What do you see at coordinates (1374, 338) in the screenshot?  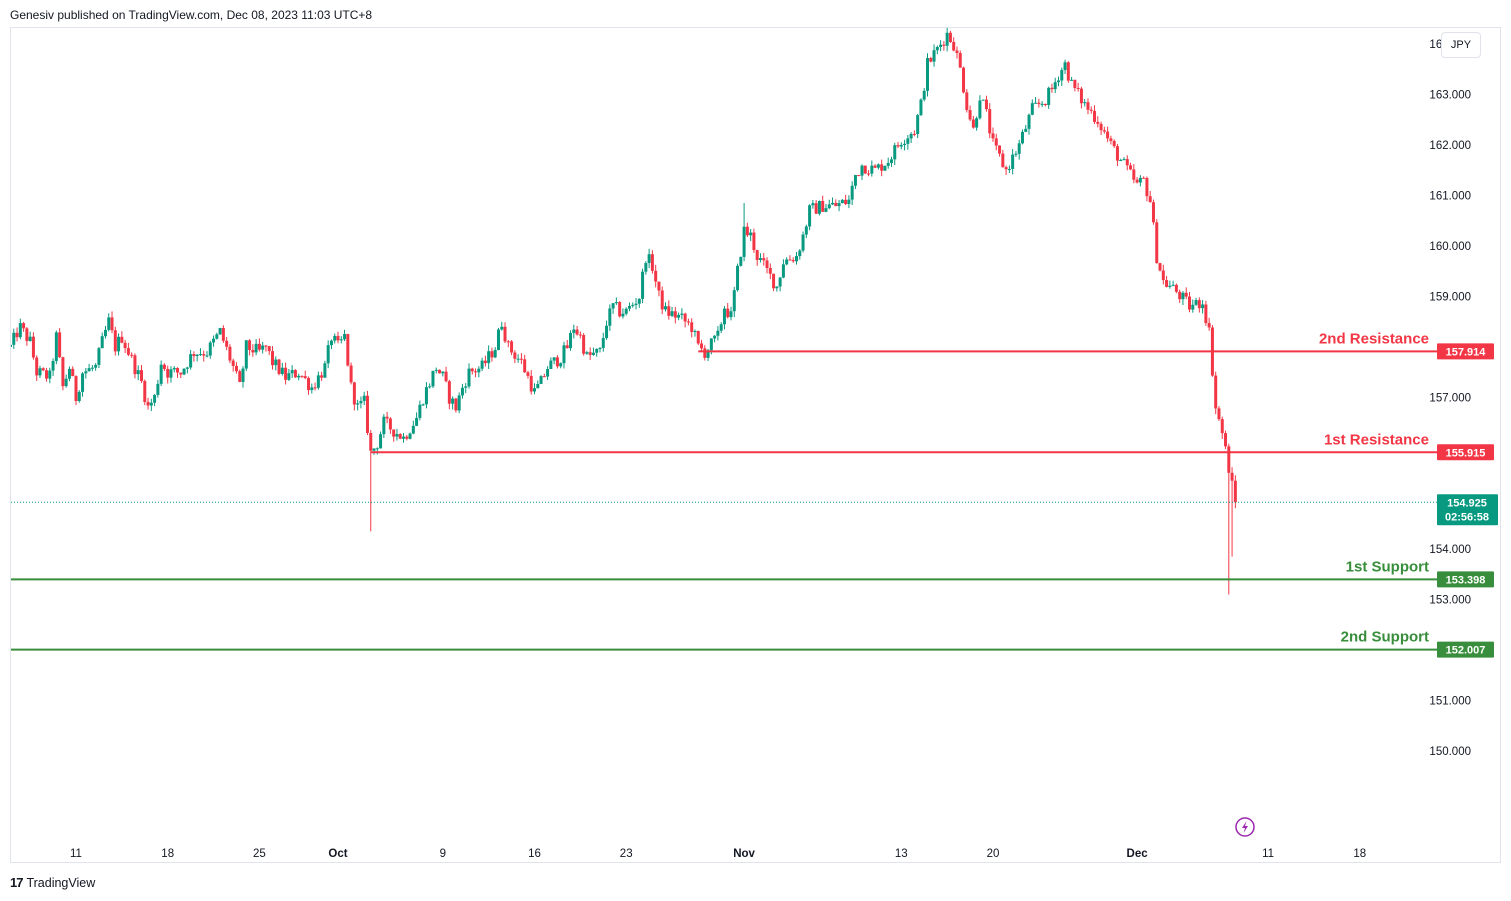 I see `level-label-resistance: 2nd Resistance` at bounding box center [1374, 338].